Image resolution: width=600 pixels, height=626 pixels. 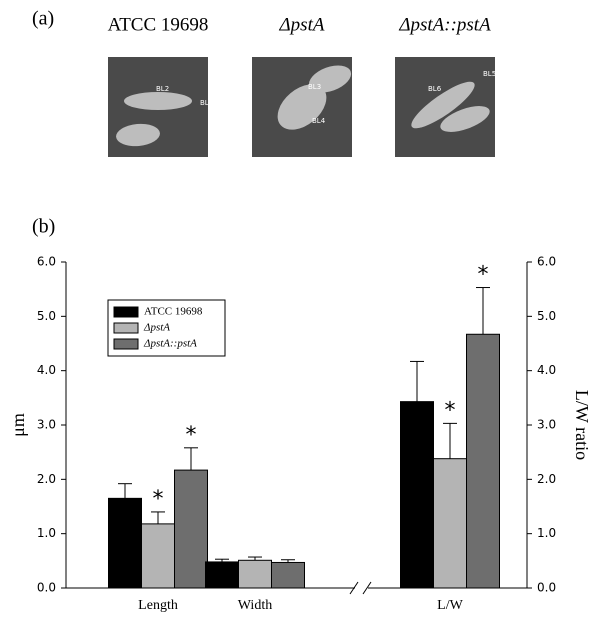 I want to click on y2-tick-label: 3.0, so click(x=546, y=425).